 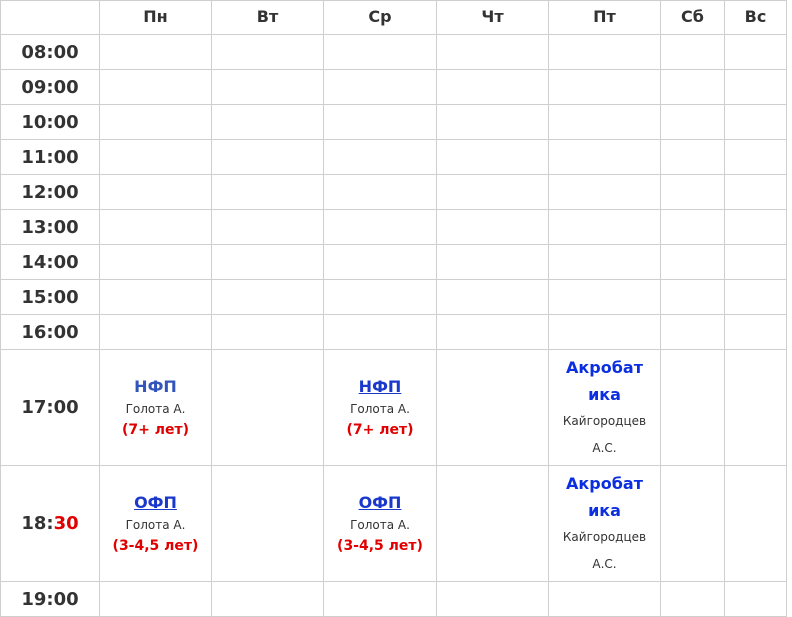 What do you see at coordinates (393, 332) in the screenshot?
I see `table-row: 16:00` at bounding box center [393, 332].